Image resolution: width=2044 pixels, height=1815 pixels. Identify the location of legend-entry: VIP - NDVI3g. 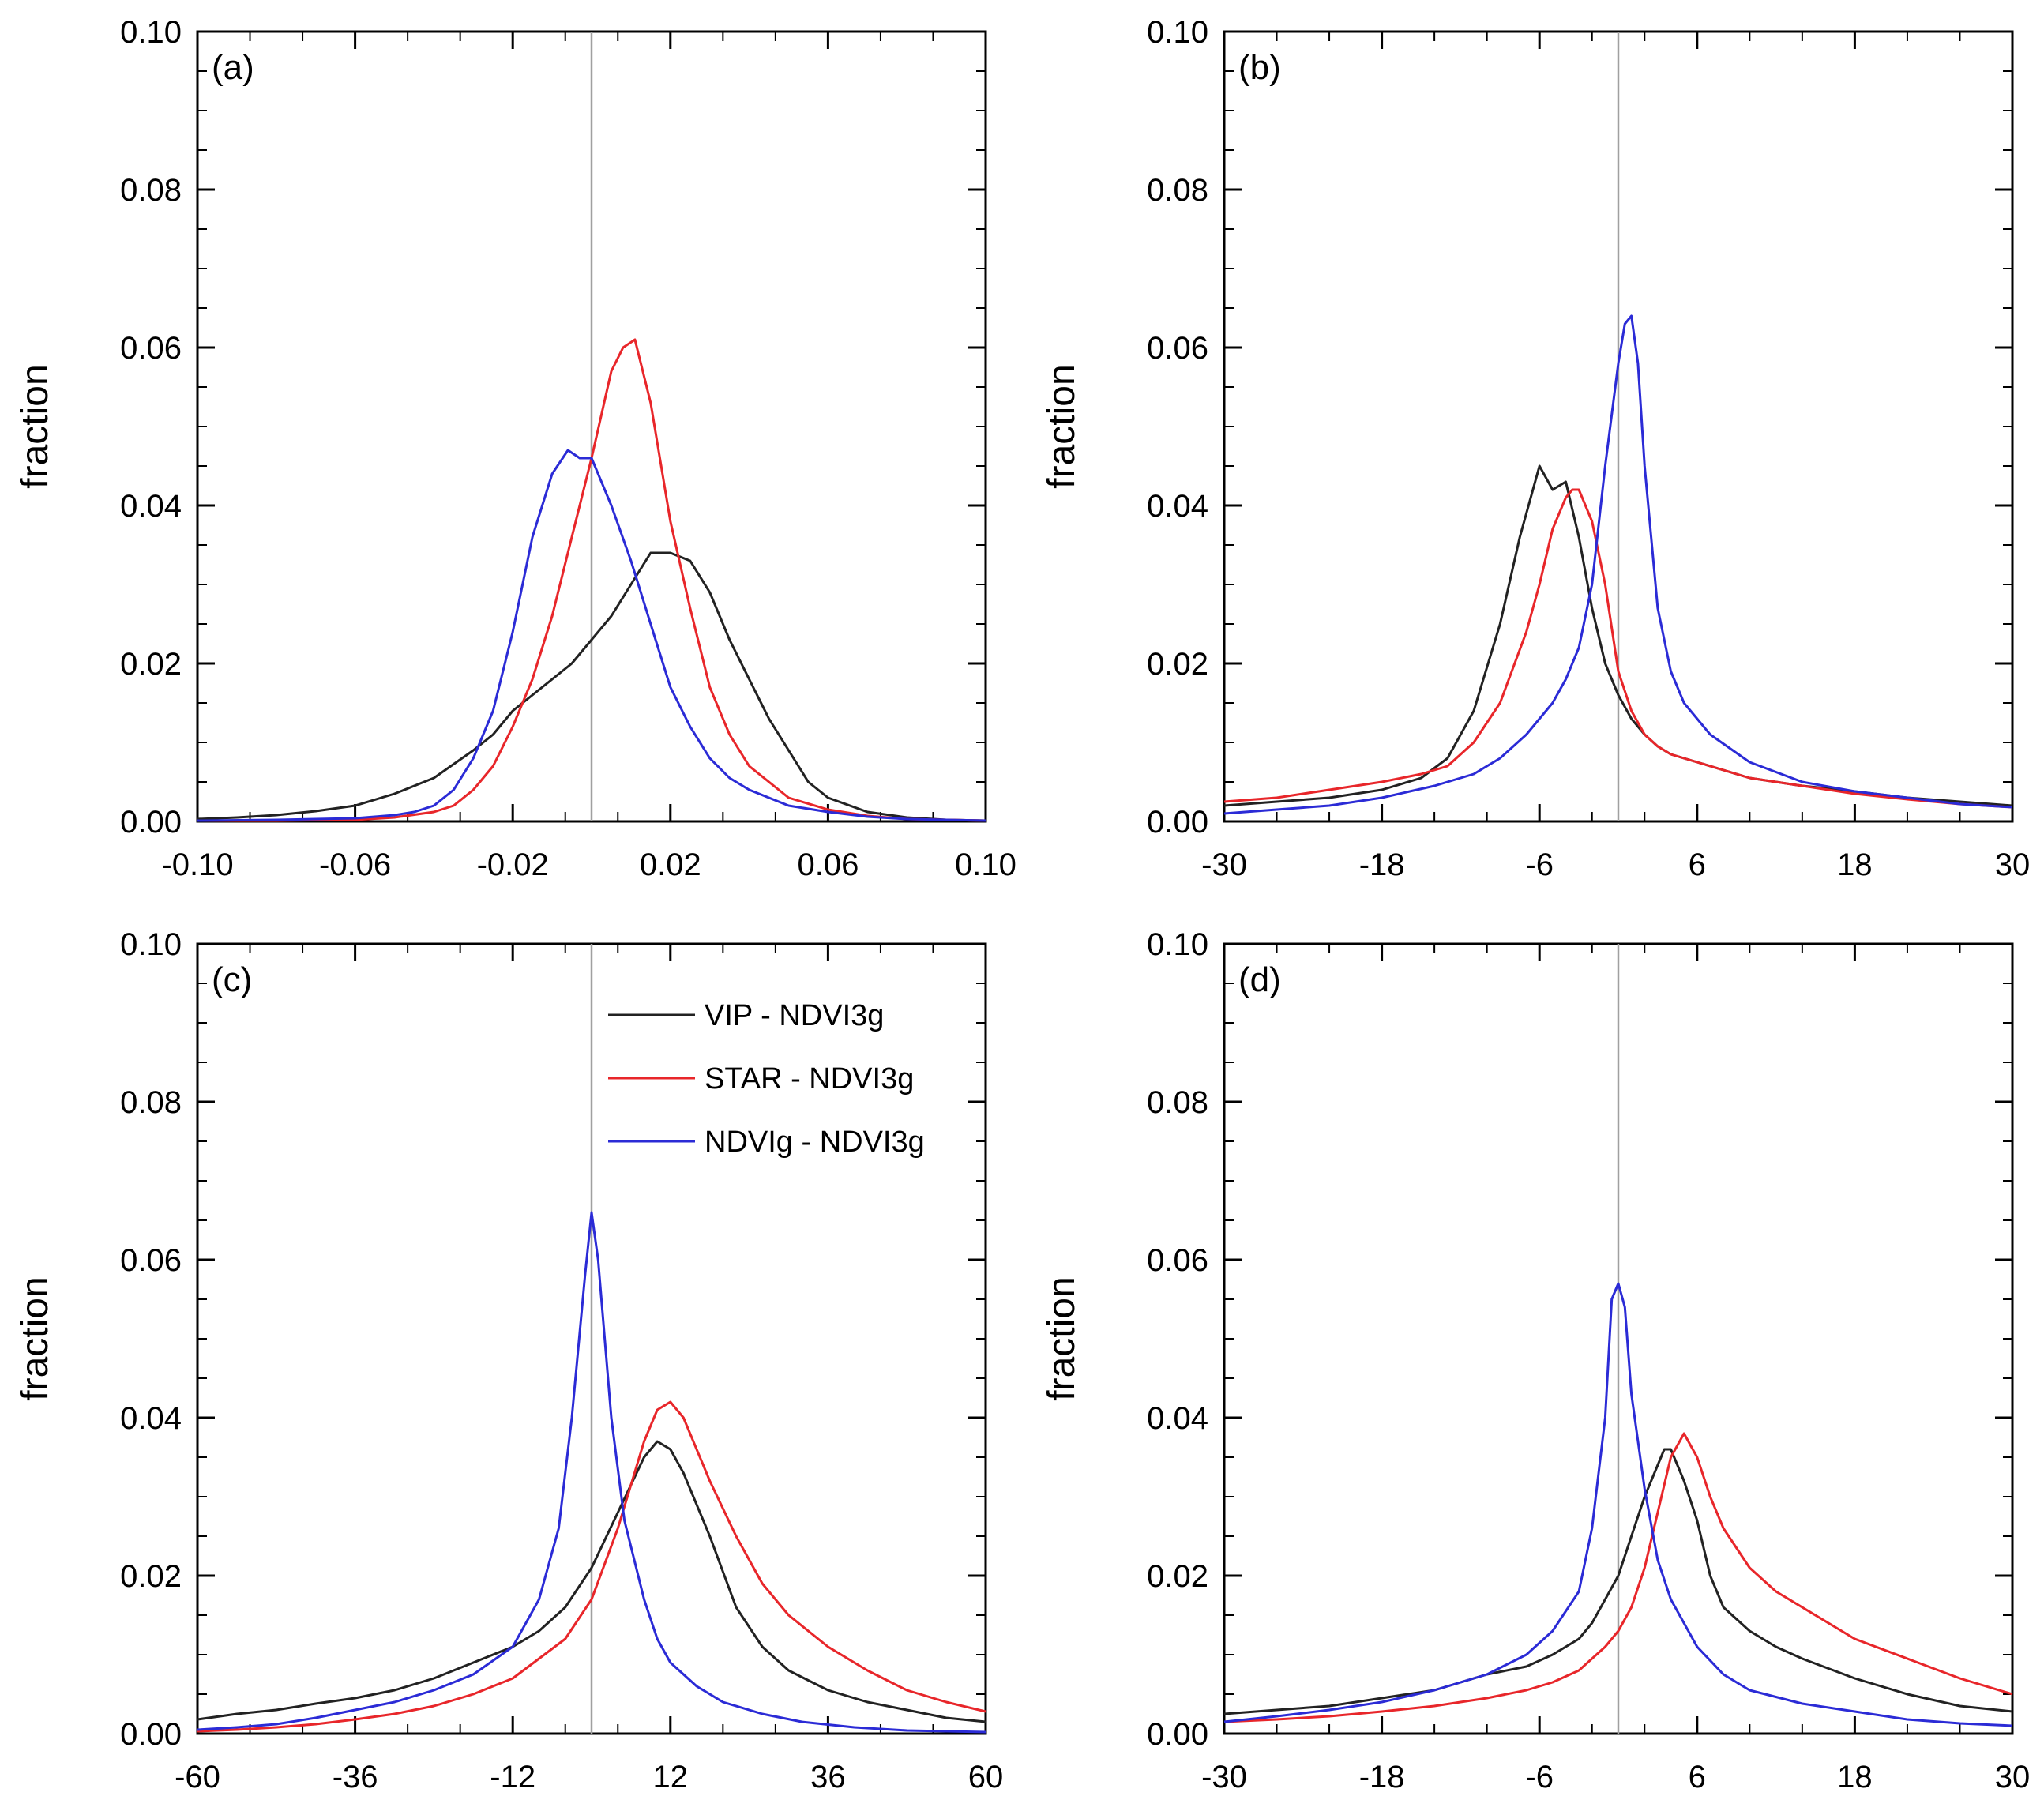
(794, 1015).